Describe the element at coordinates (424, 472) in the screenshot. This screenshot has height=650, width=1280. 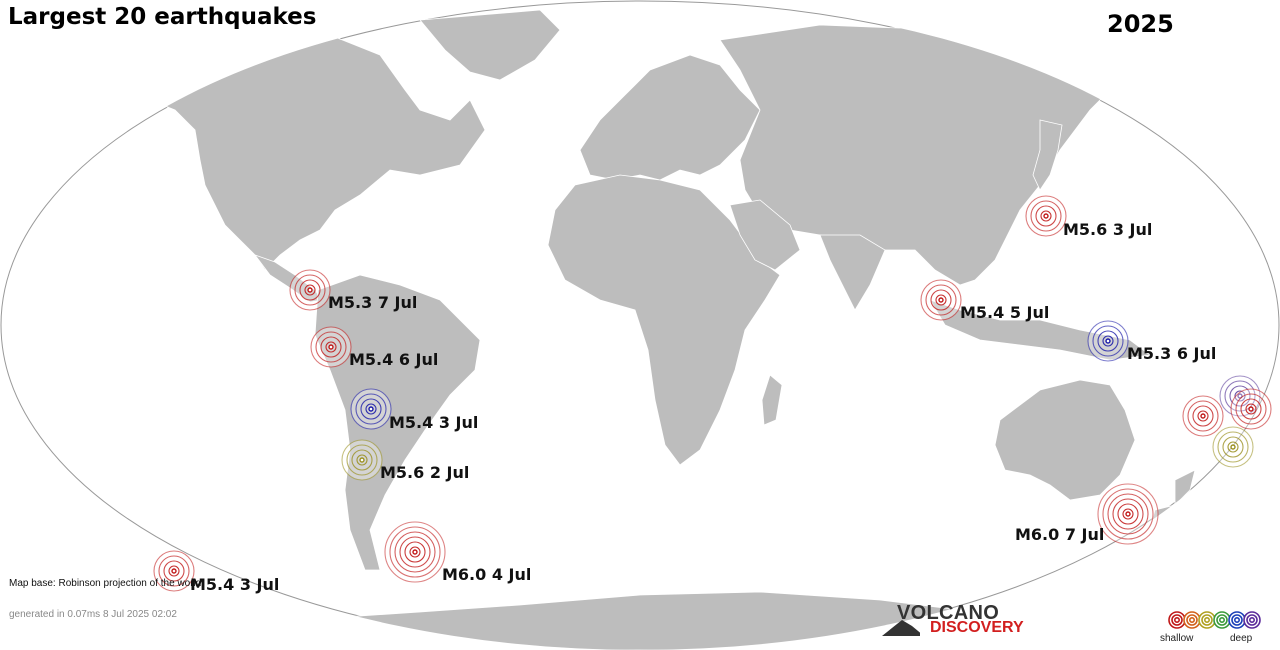
I see `quake-label-6: M5.6 2 Jul` at that location.